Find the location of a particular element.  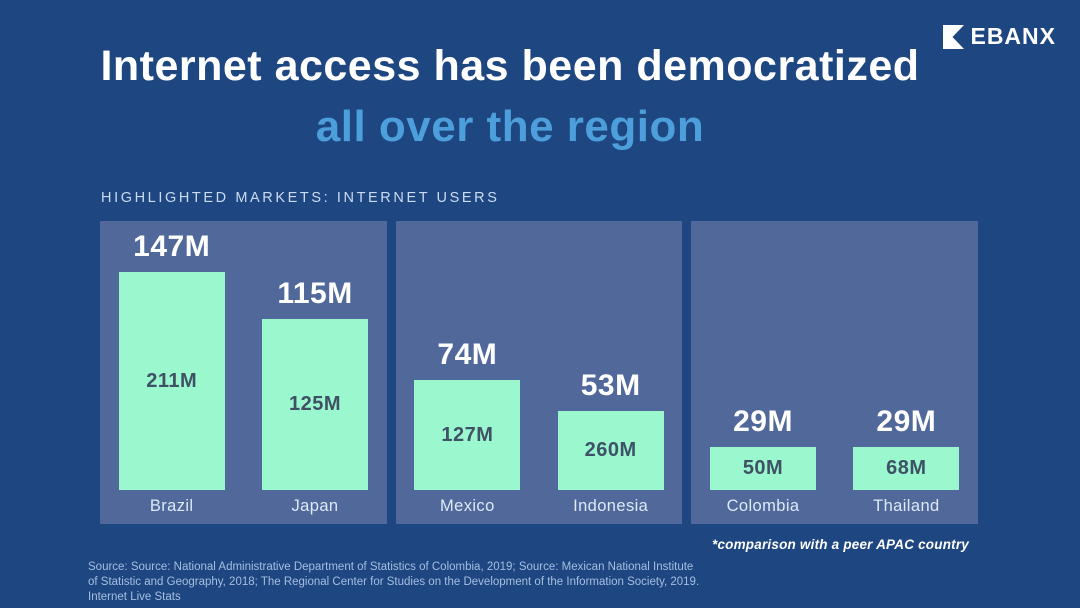

bar-japan: 125M is located at coordinates (315, 404).